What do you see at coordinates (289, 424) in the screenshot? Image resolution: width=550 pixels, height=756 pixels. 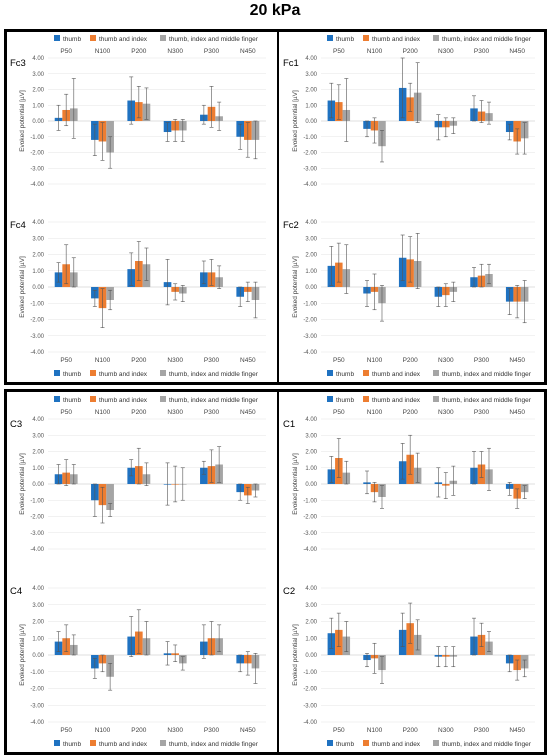 I see `electrode-label: C1` at bounding box center [289, 424].